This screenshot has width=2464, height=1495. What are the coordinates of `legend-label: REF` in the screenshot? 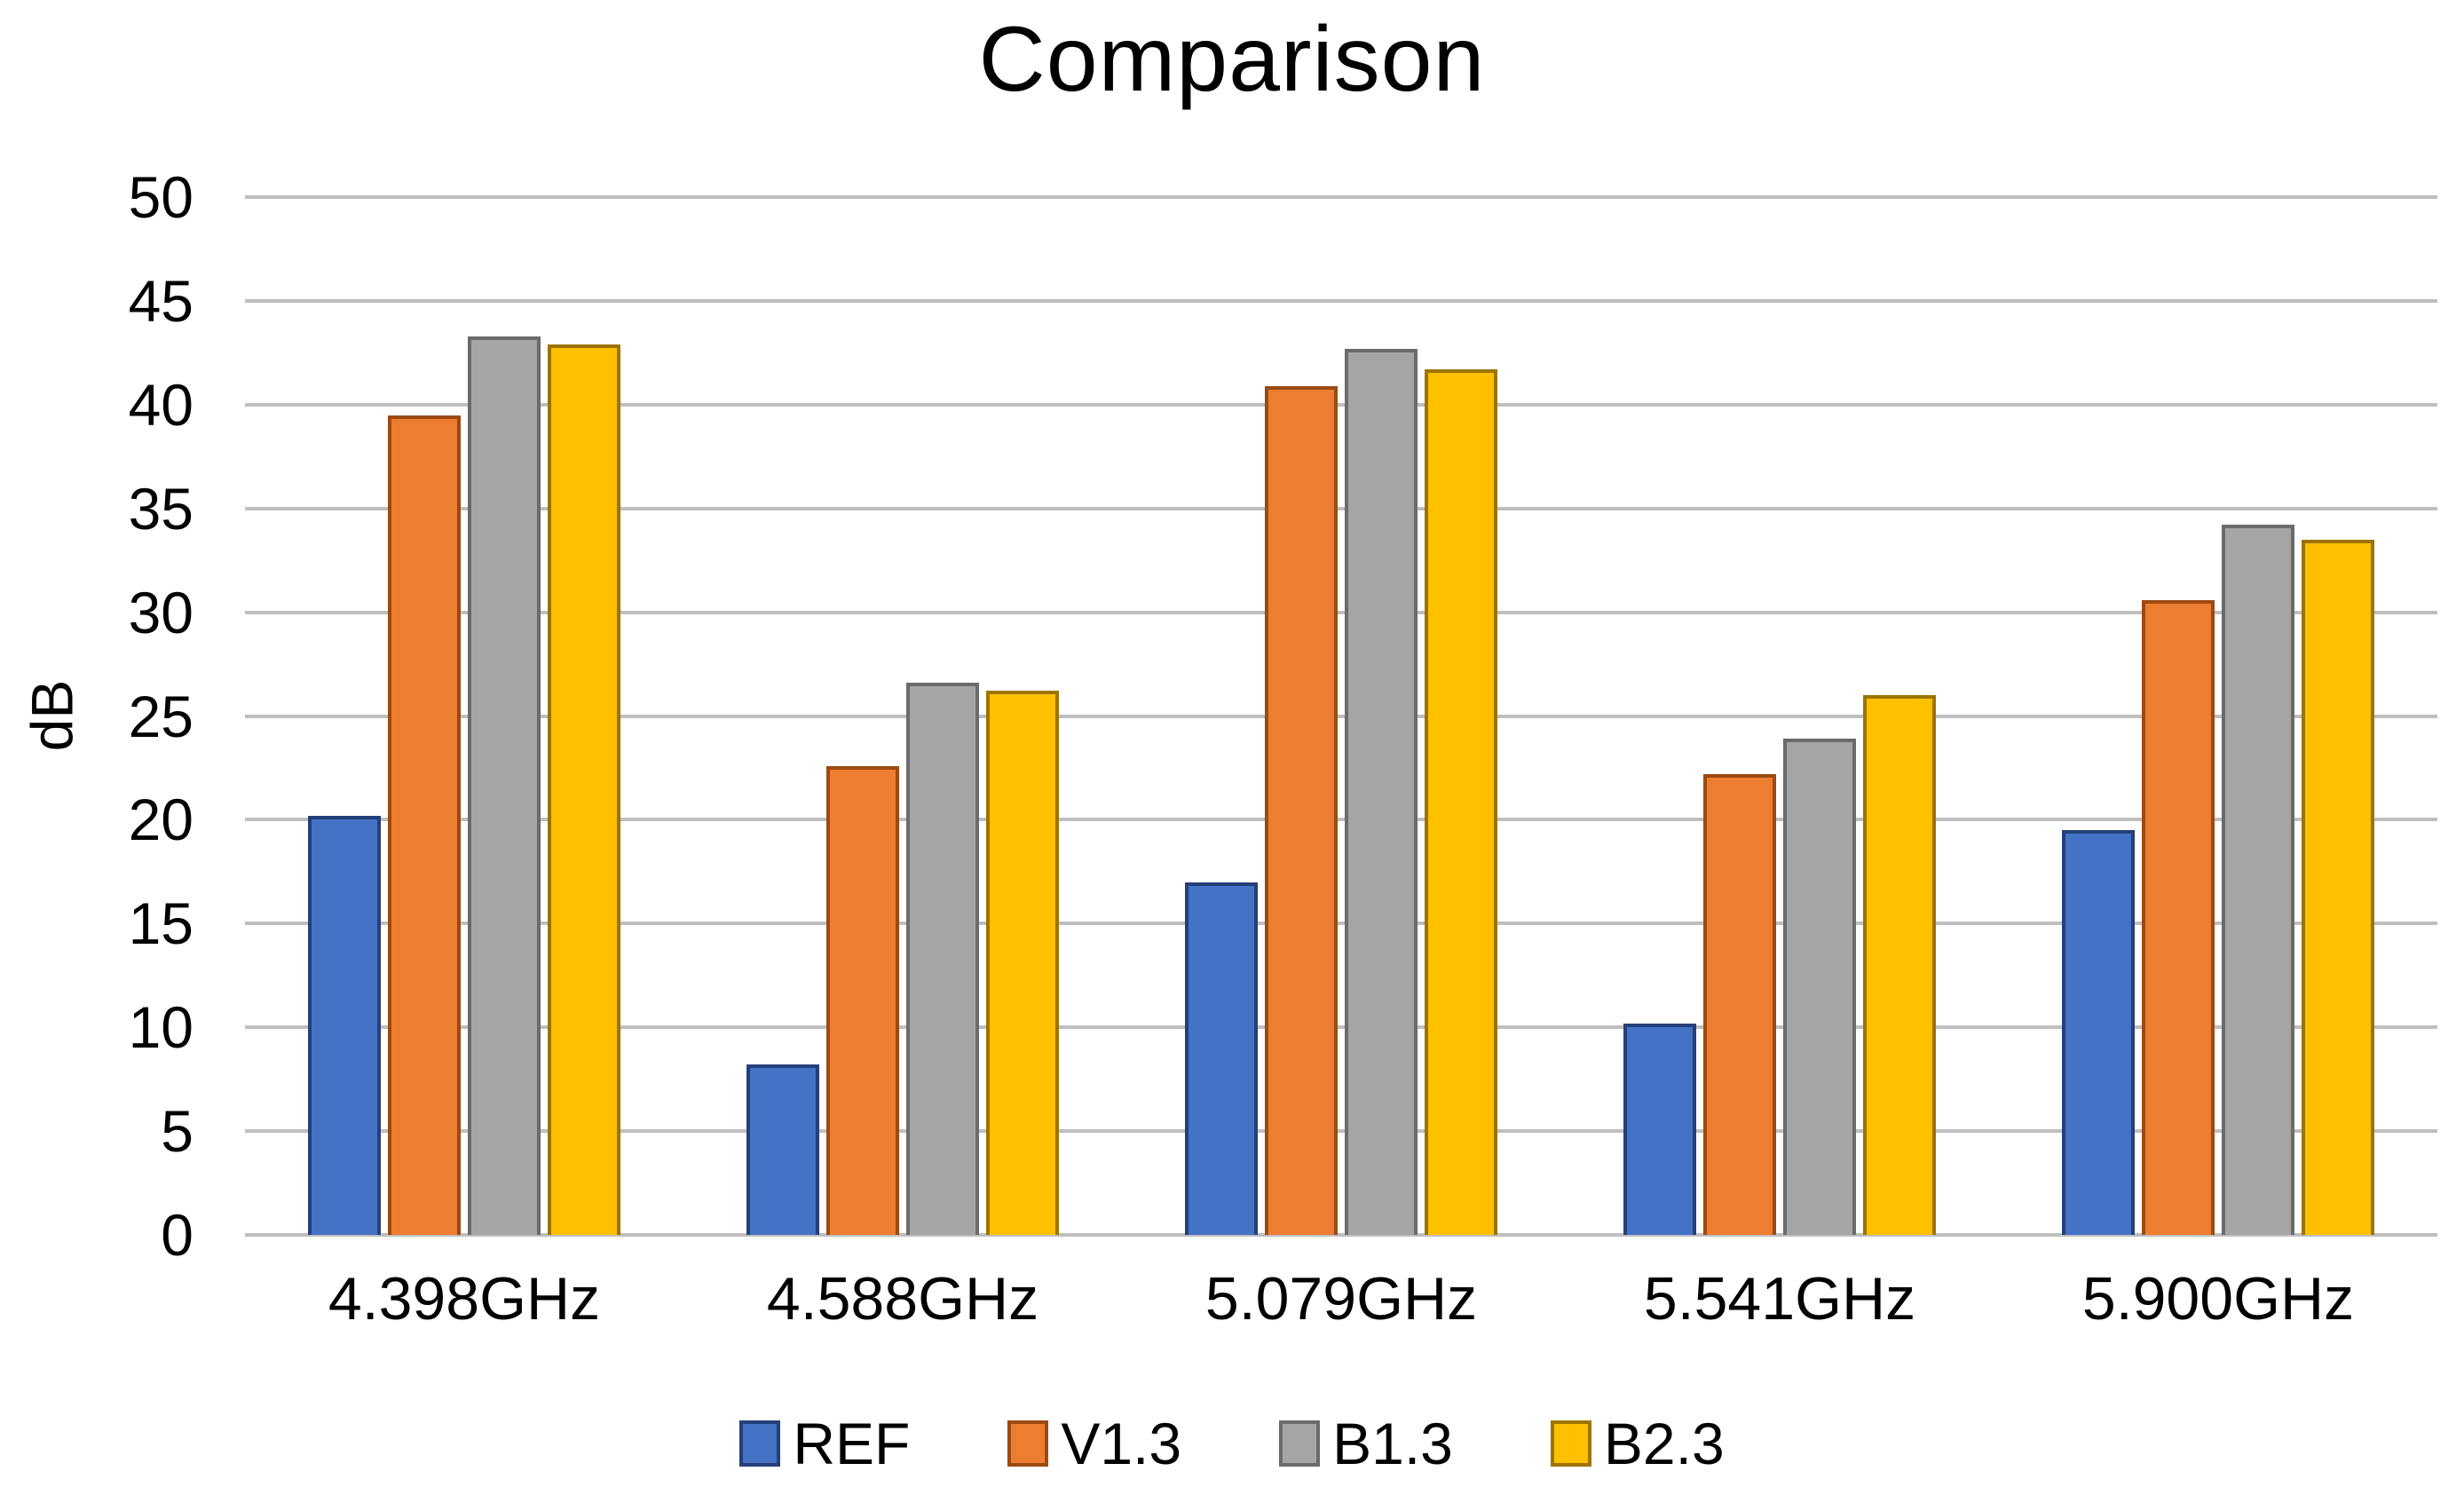 It's located at (852, 1443).